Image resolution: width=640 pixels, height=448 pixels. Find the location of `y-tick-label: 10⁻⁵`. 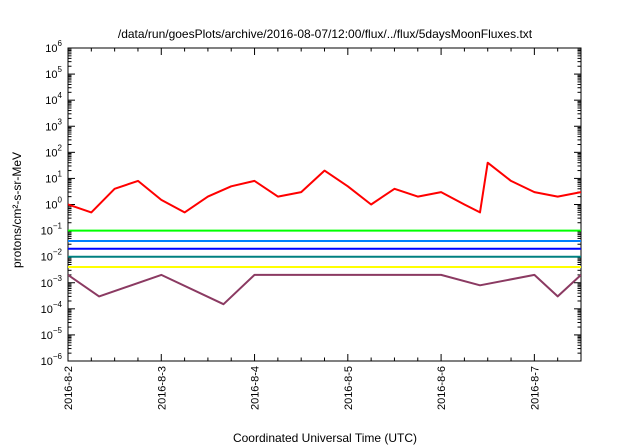

y-tick-label: 10⁻⁵ is located at coordinates (52, 334).